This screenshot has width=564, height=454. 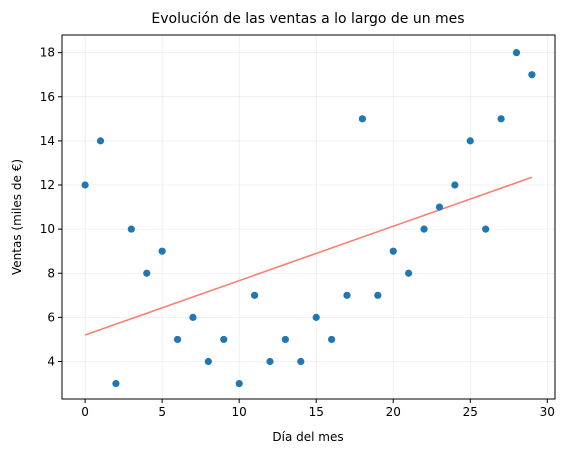 I want to click on x-tick-label: 15, so click(x=316, y=412).